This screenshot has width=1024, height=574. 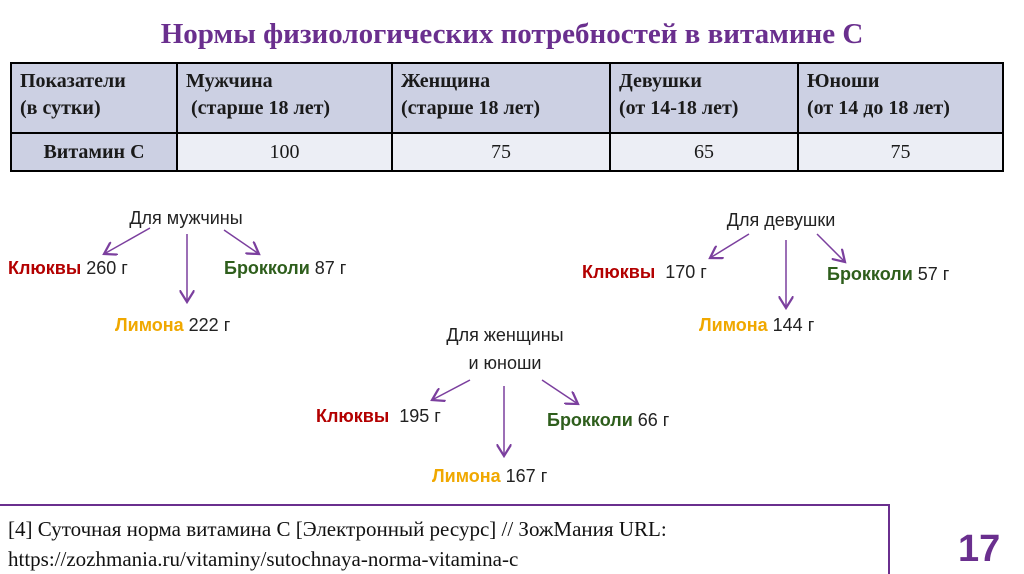 I want to click on girls-cranberry-amount: 170 г, so click(x=681, y=272).